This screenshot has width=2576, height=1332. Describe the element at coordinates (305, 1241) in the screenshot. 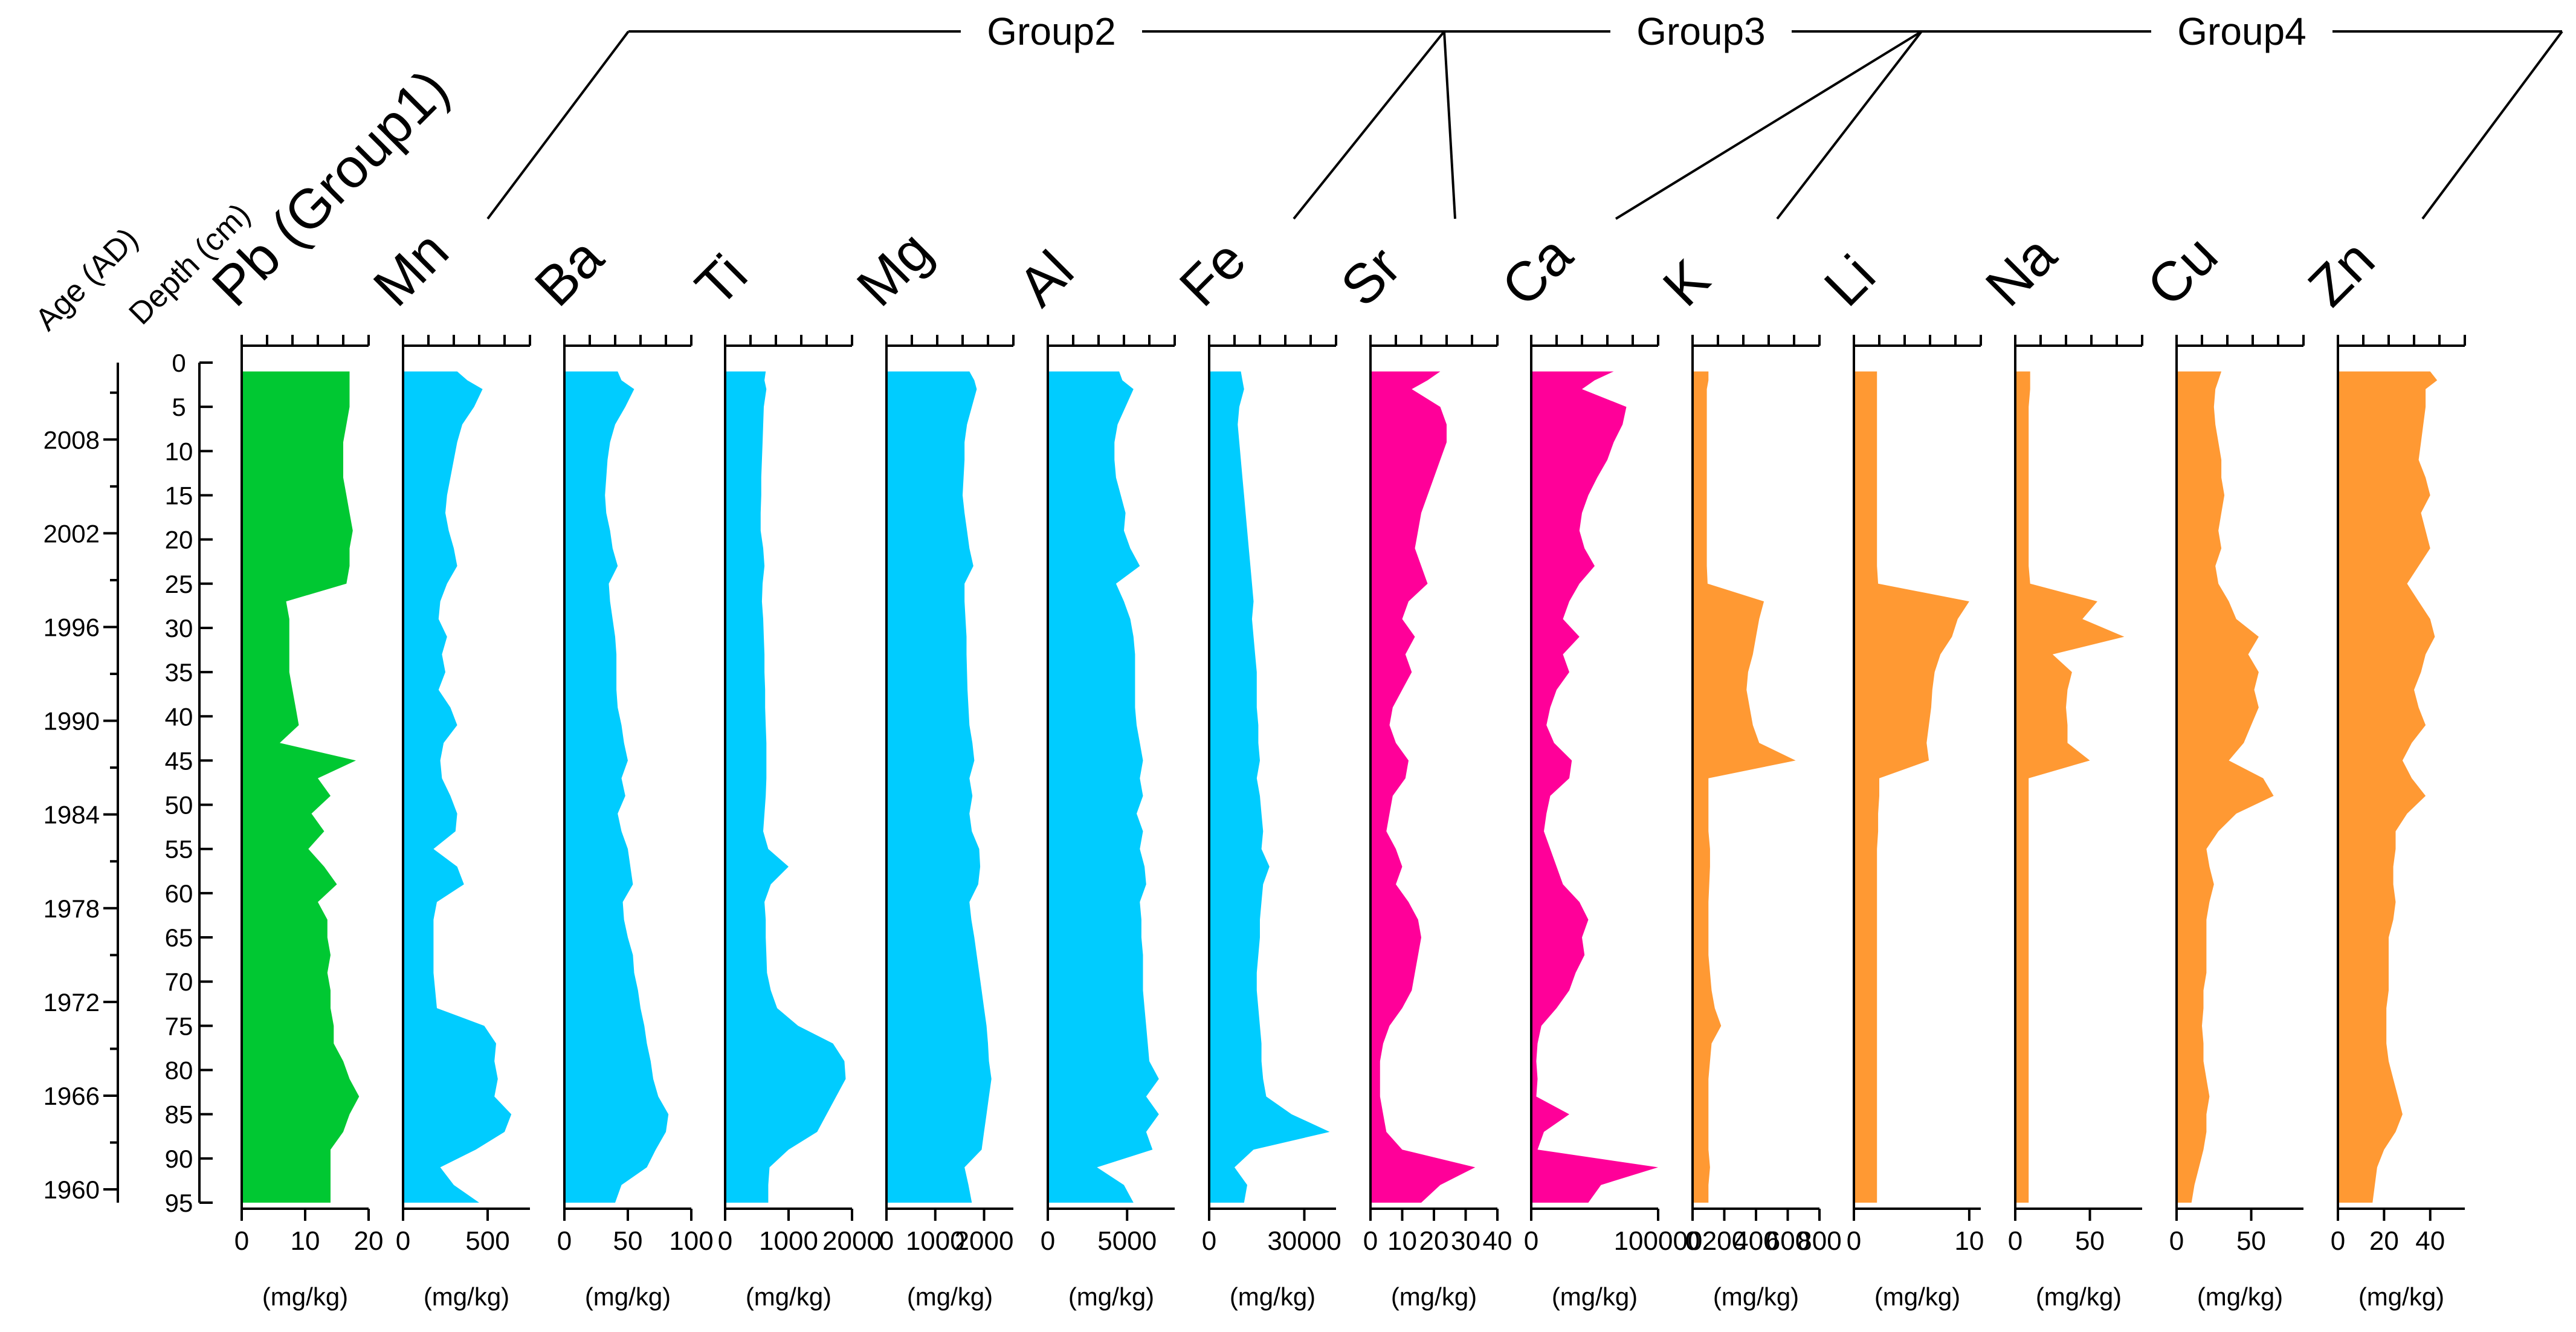

I see `pb-tick-label: 10` at that location.